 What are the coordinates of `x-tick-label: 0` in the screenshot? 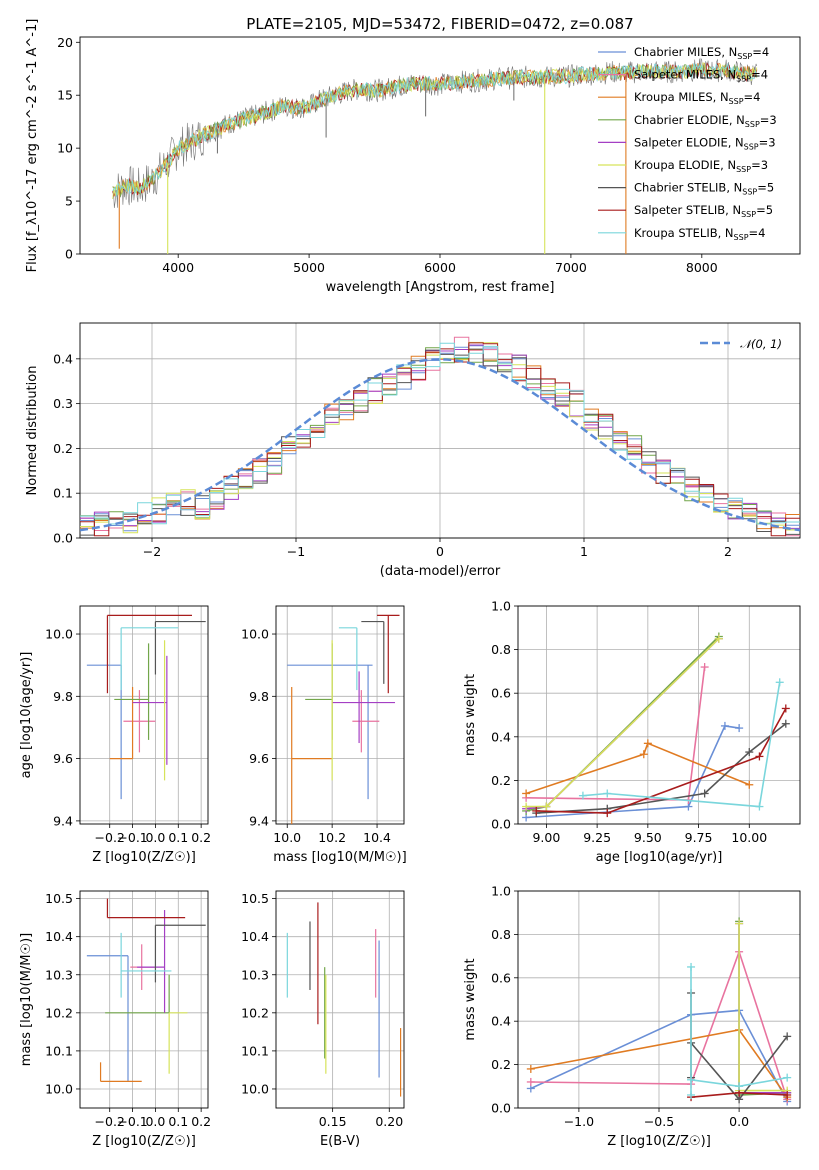 It's located at (440, 551).